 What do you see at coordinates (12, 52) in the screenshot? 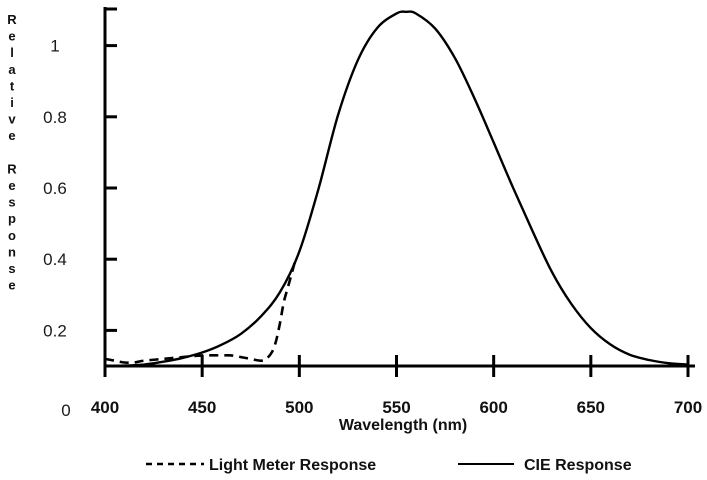
I see `y-axis-label-letter: l` at bounding box center [12, 52].